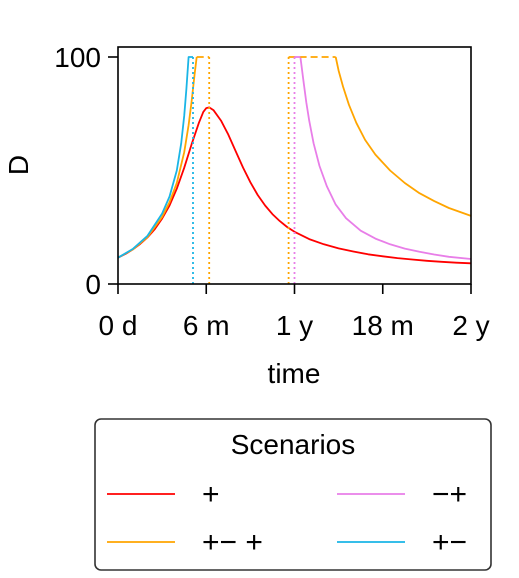 The image size is (519, 578). I want to click on legend-entries: + −+ +− + +−, so click(287, 518).